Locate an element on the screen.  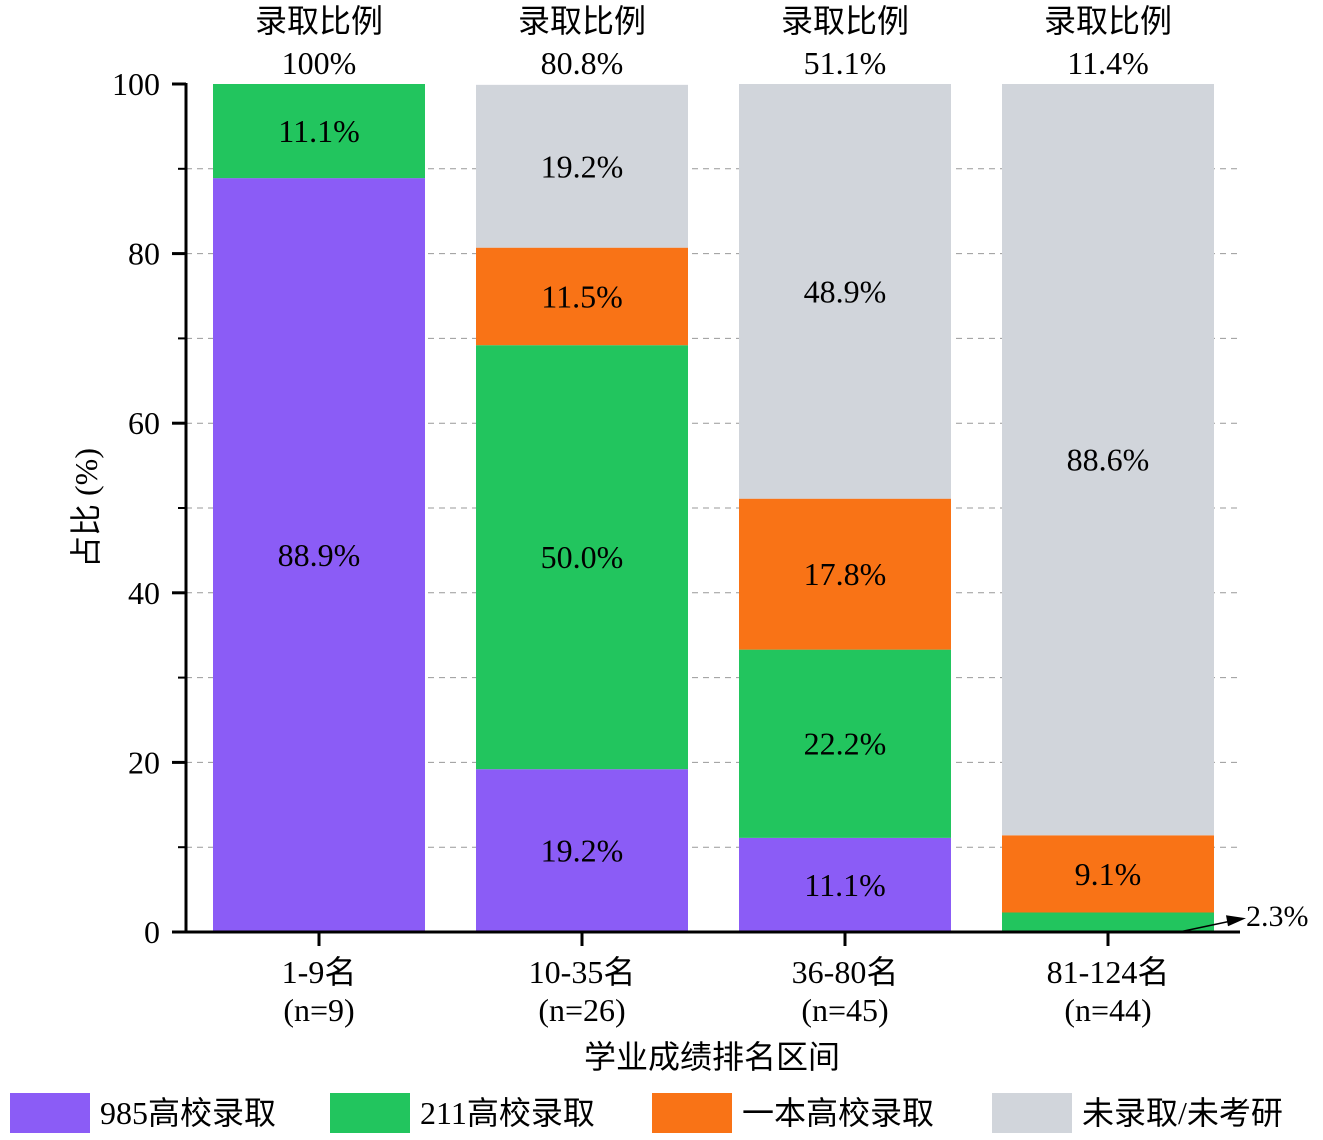
data-label: 50.0% is located at coordinates (582, 557).